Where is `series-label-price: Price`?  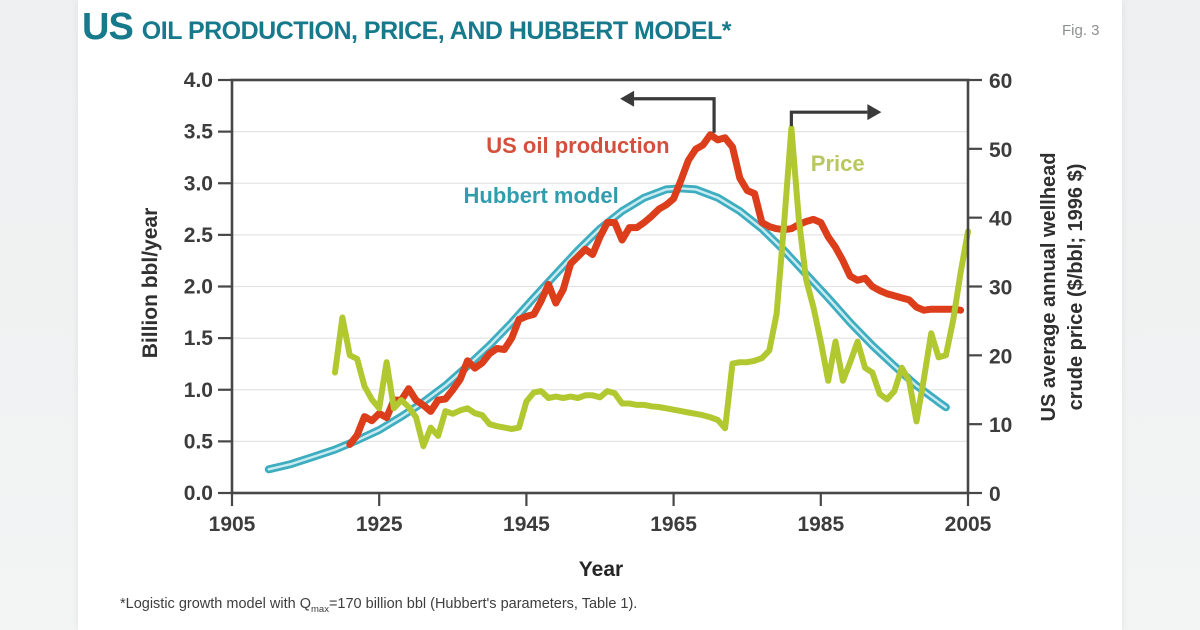
series-label-price: Price is located at coordinates (837, 163).